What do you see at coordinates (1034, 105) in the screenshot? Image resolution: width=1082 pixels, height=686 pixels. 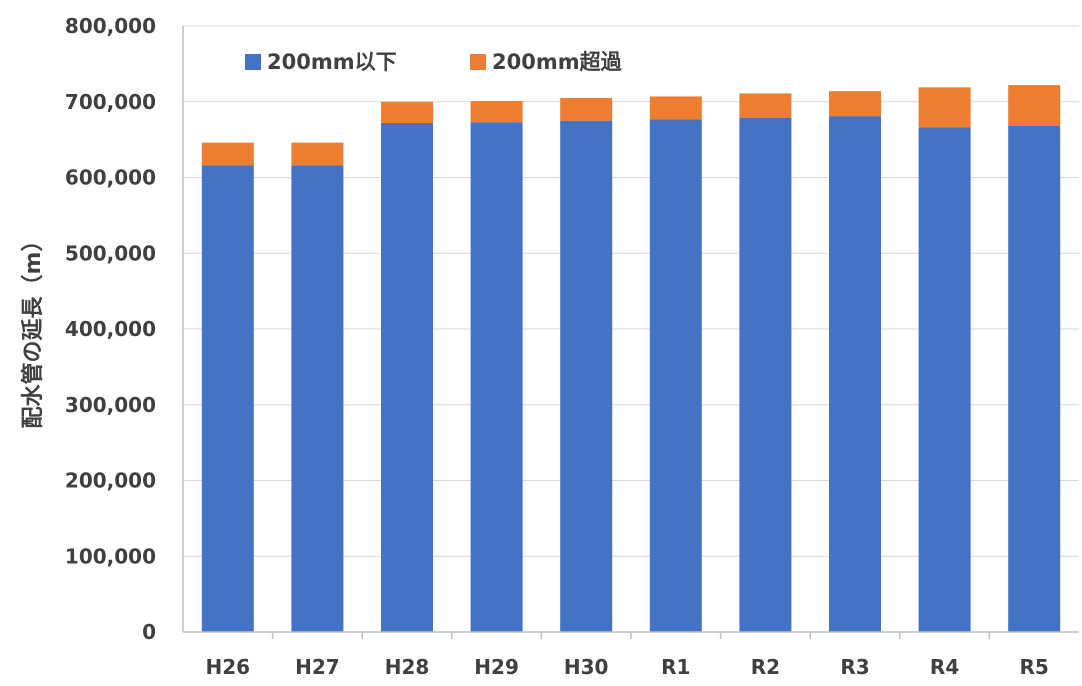 I see `bar-gt200-R5` at bounding box center [1034, 105].